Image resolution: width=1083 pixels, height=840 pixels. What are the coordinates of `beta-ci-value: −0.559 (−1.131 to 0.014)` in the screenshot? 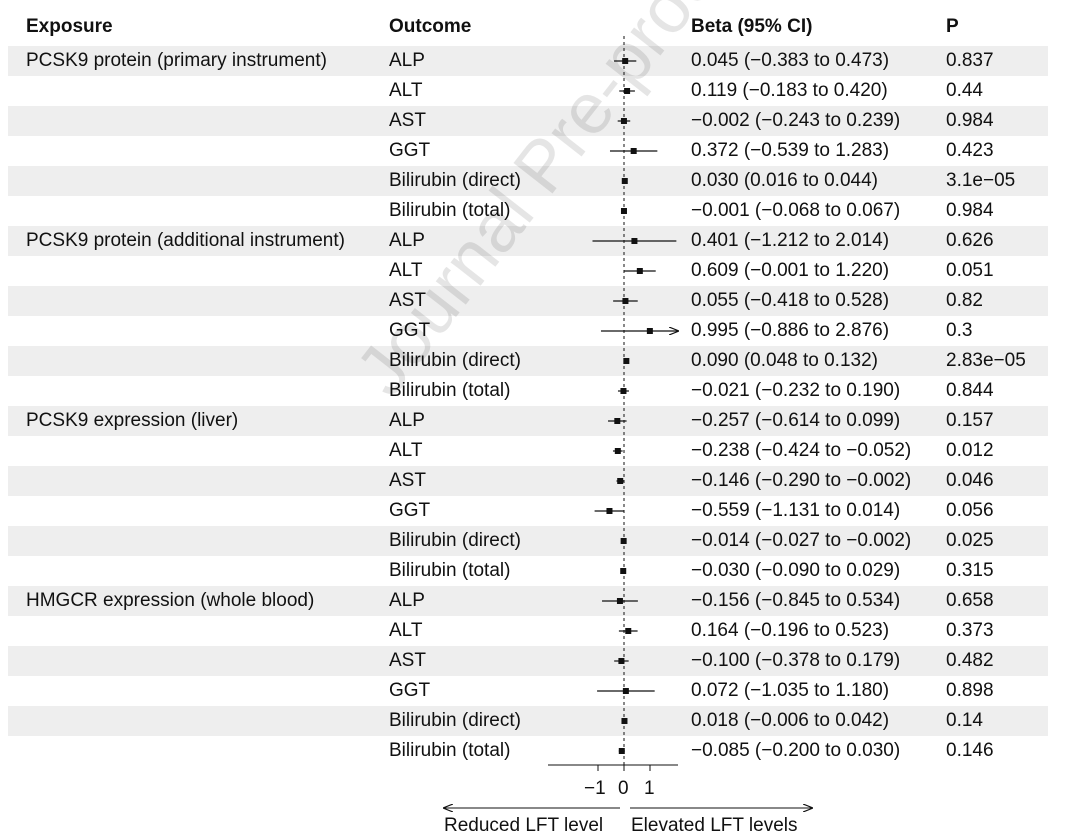 It's located at (796, 510).